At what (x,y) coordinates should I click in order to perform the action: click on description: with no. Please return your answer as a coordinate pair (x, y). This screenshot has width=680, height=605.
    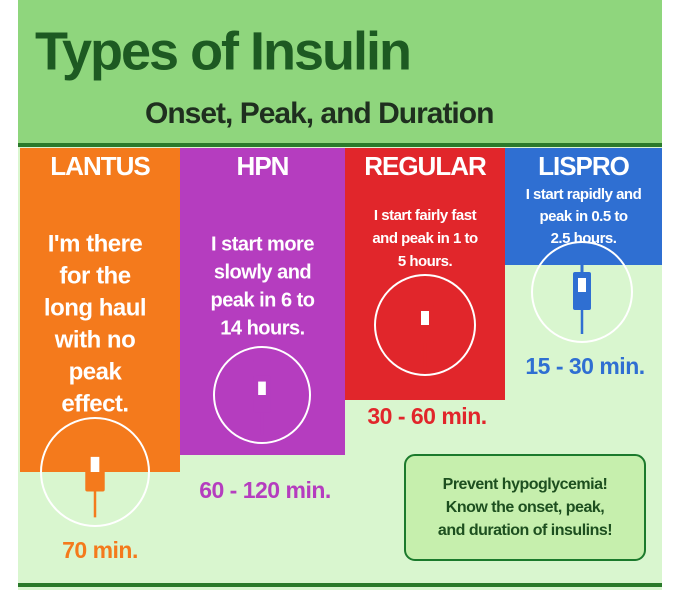
    Looking at the image, I should click on (94, 339).